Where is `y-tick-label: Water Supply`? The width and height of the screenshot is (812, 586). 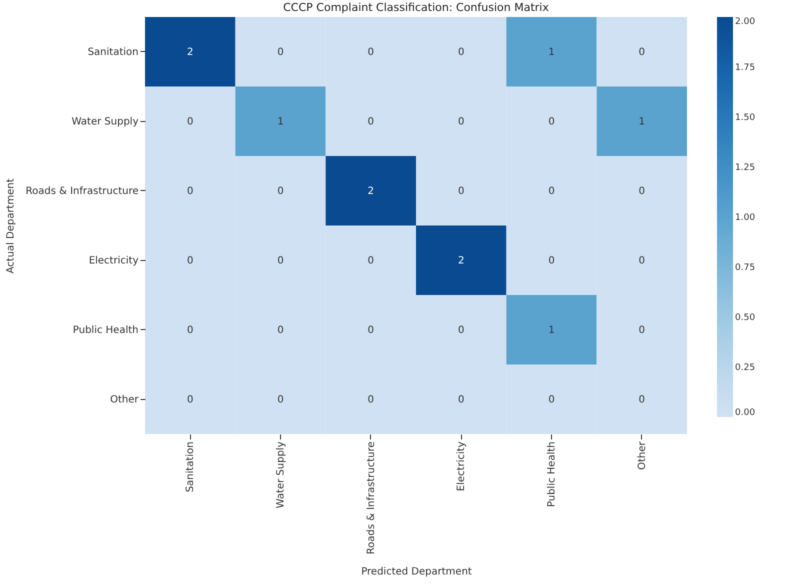
y-tick-label: Water Supply is located at coordinates (105, 122).